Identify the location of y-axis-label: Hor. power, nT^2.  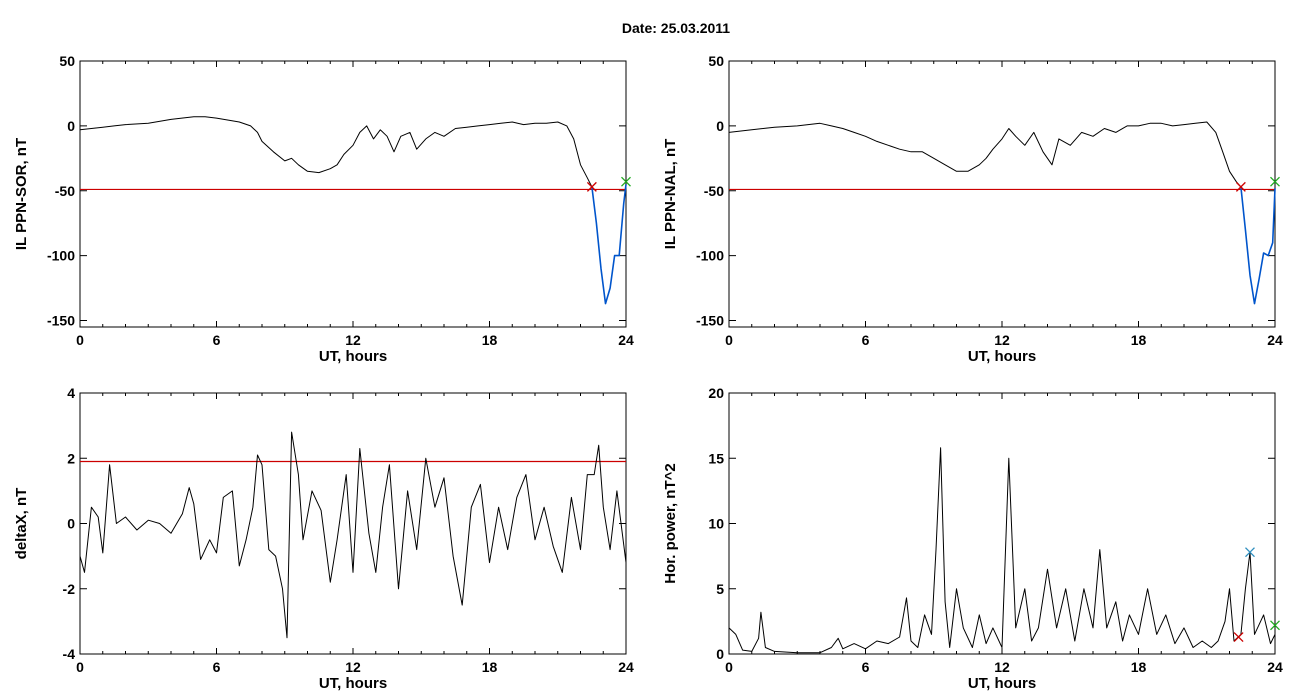
(670, 523).